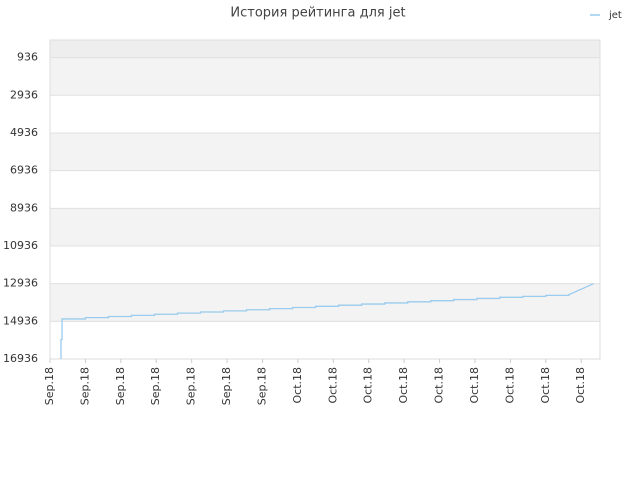 Image resolution: width=640 pixels, height=484 pixels. Describe the element at coordinates (20, 320) in the screenshot. I see `y-tick-label: 14936` at that location.